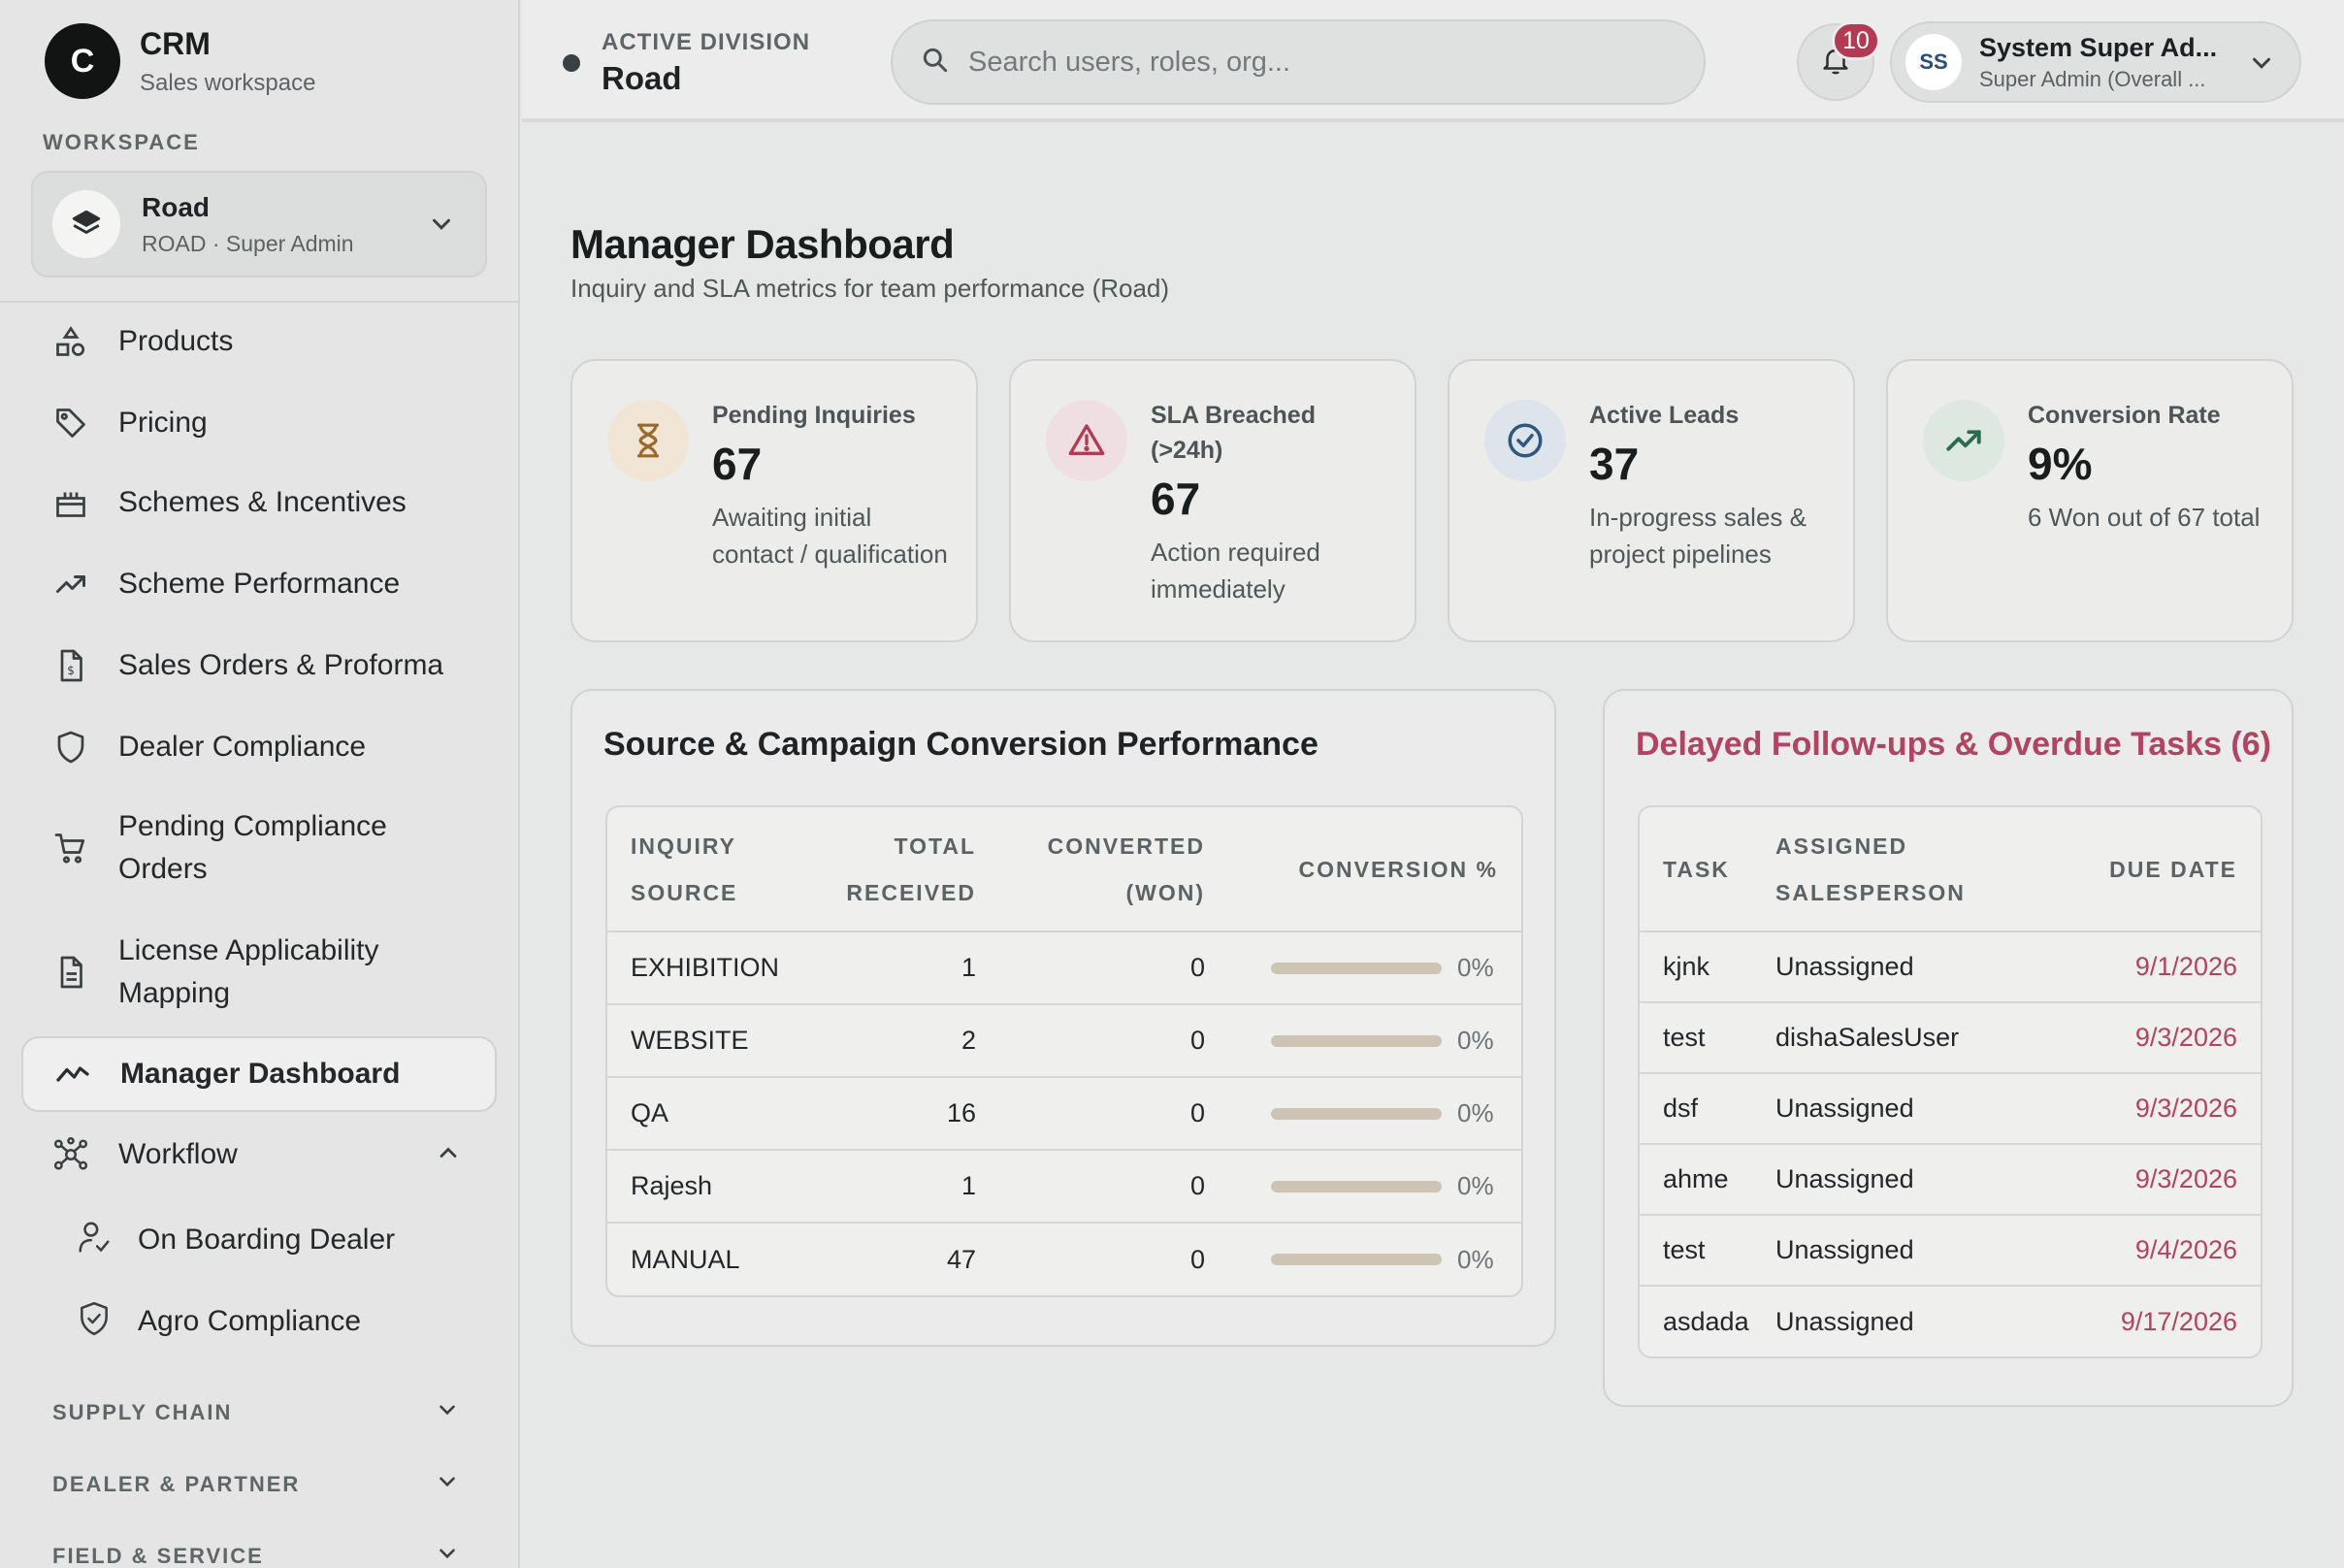 The width and height of the screenshot is (2344, 1568). I want to click on table-row: test dishaSalesUser 9/3/2026, so click(1950, 1038).